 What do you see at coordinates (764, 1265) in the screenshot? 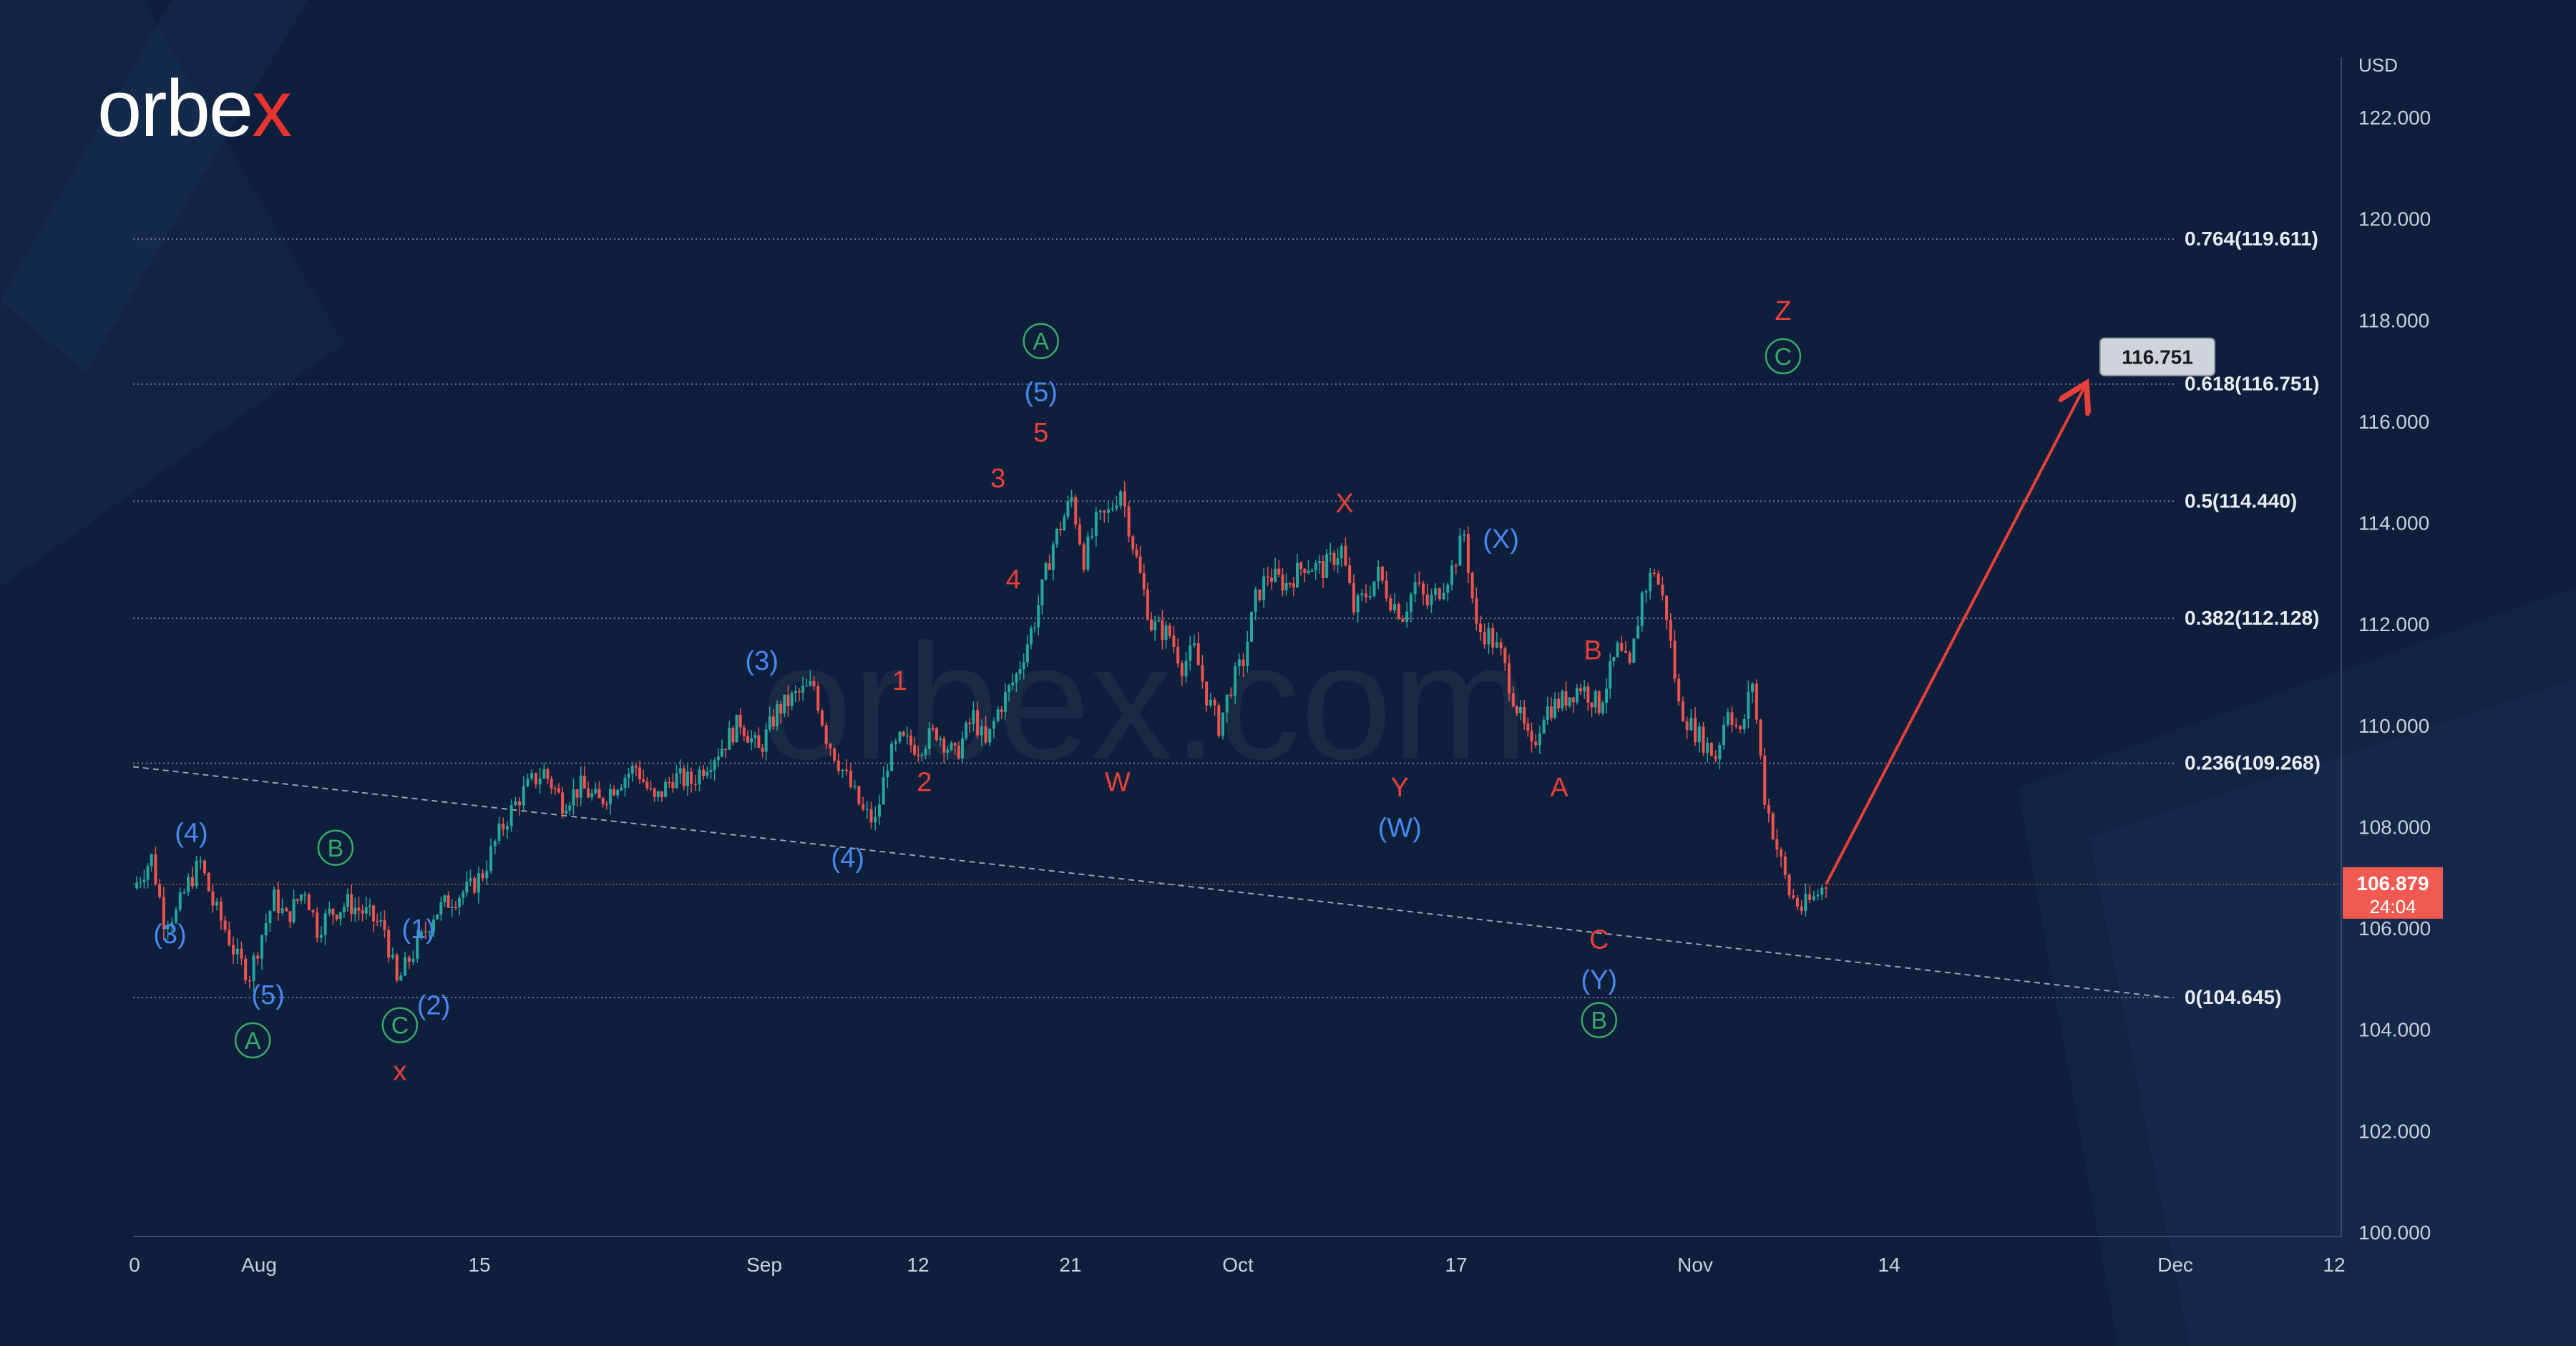
I see `x-tick-label: Sep` at bounding box center [764, 1265].